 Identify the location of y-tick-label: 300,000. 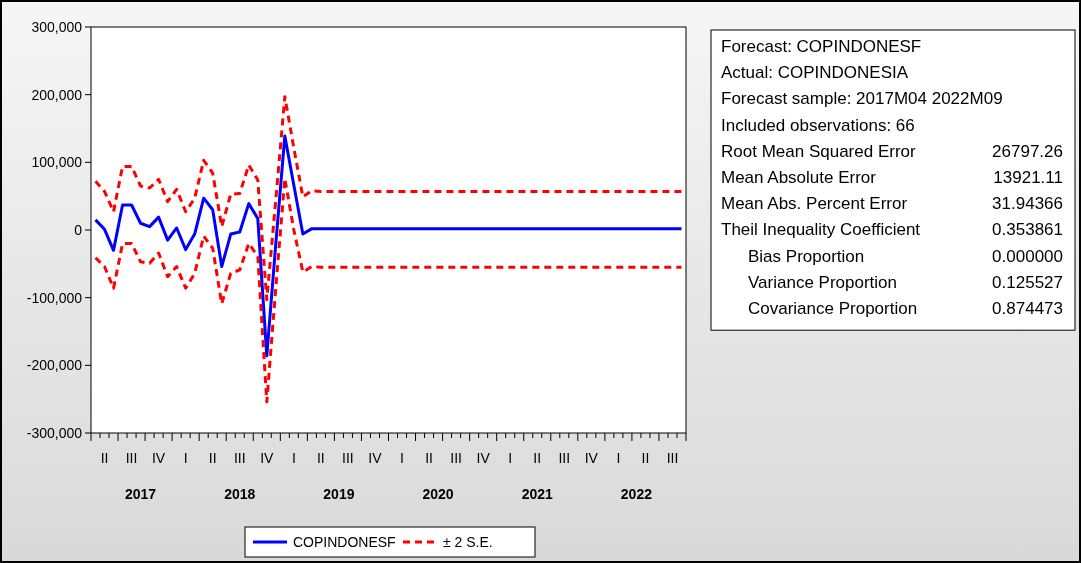
(57, 26).